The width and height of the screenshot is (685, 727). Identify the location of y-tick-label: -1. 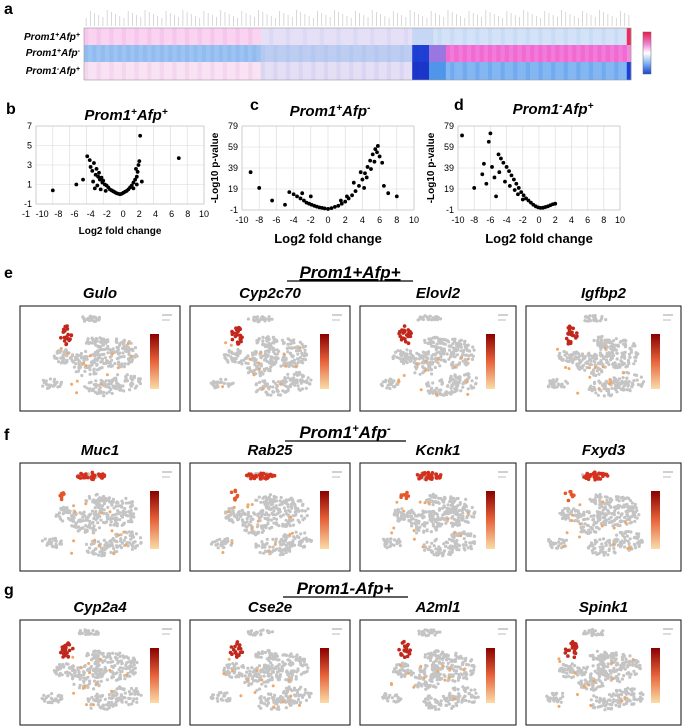
(234, 210).